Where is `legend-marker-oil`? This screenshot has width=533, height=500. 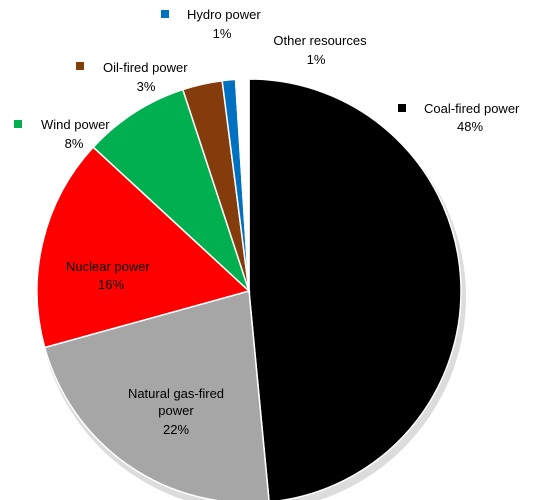 legend-marker-oil is located at coordinates (80, 66).